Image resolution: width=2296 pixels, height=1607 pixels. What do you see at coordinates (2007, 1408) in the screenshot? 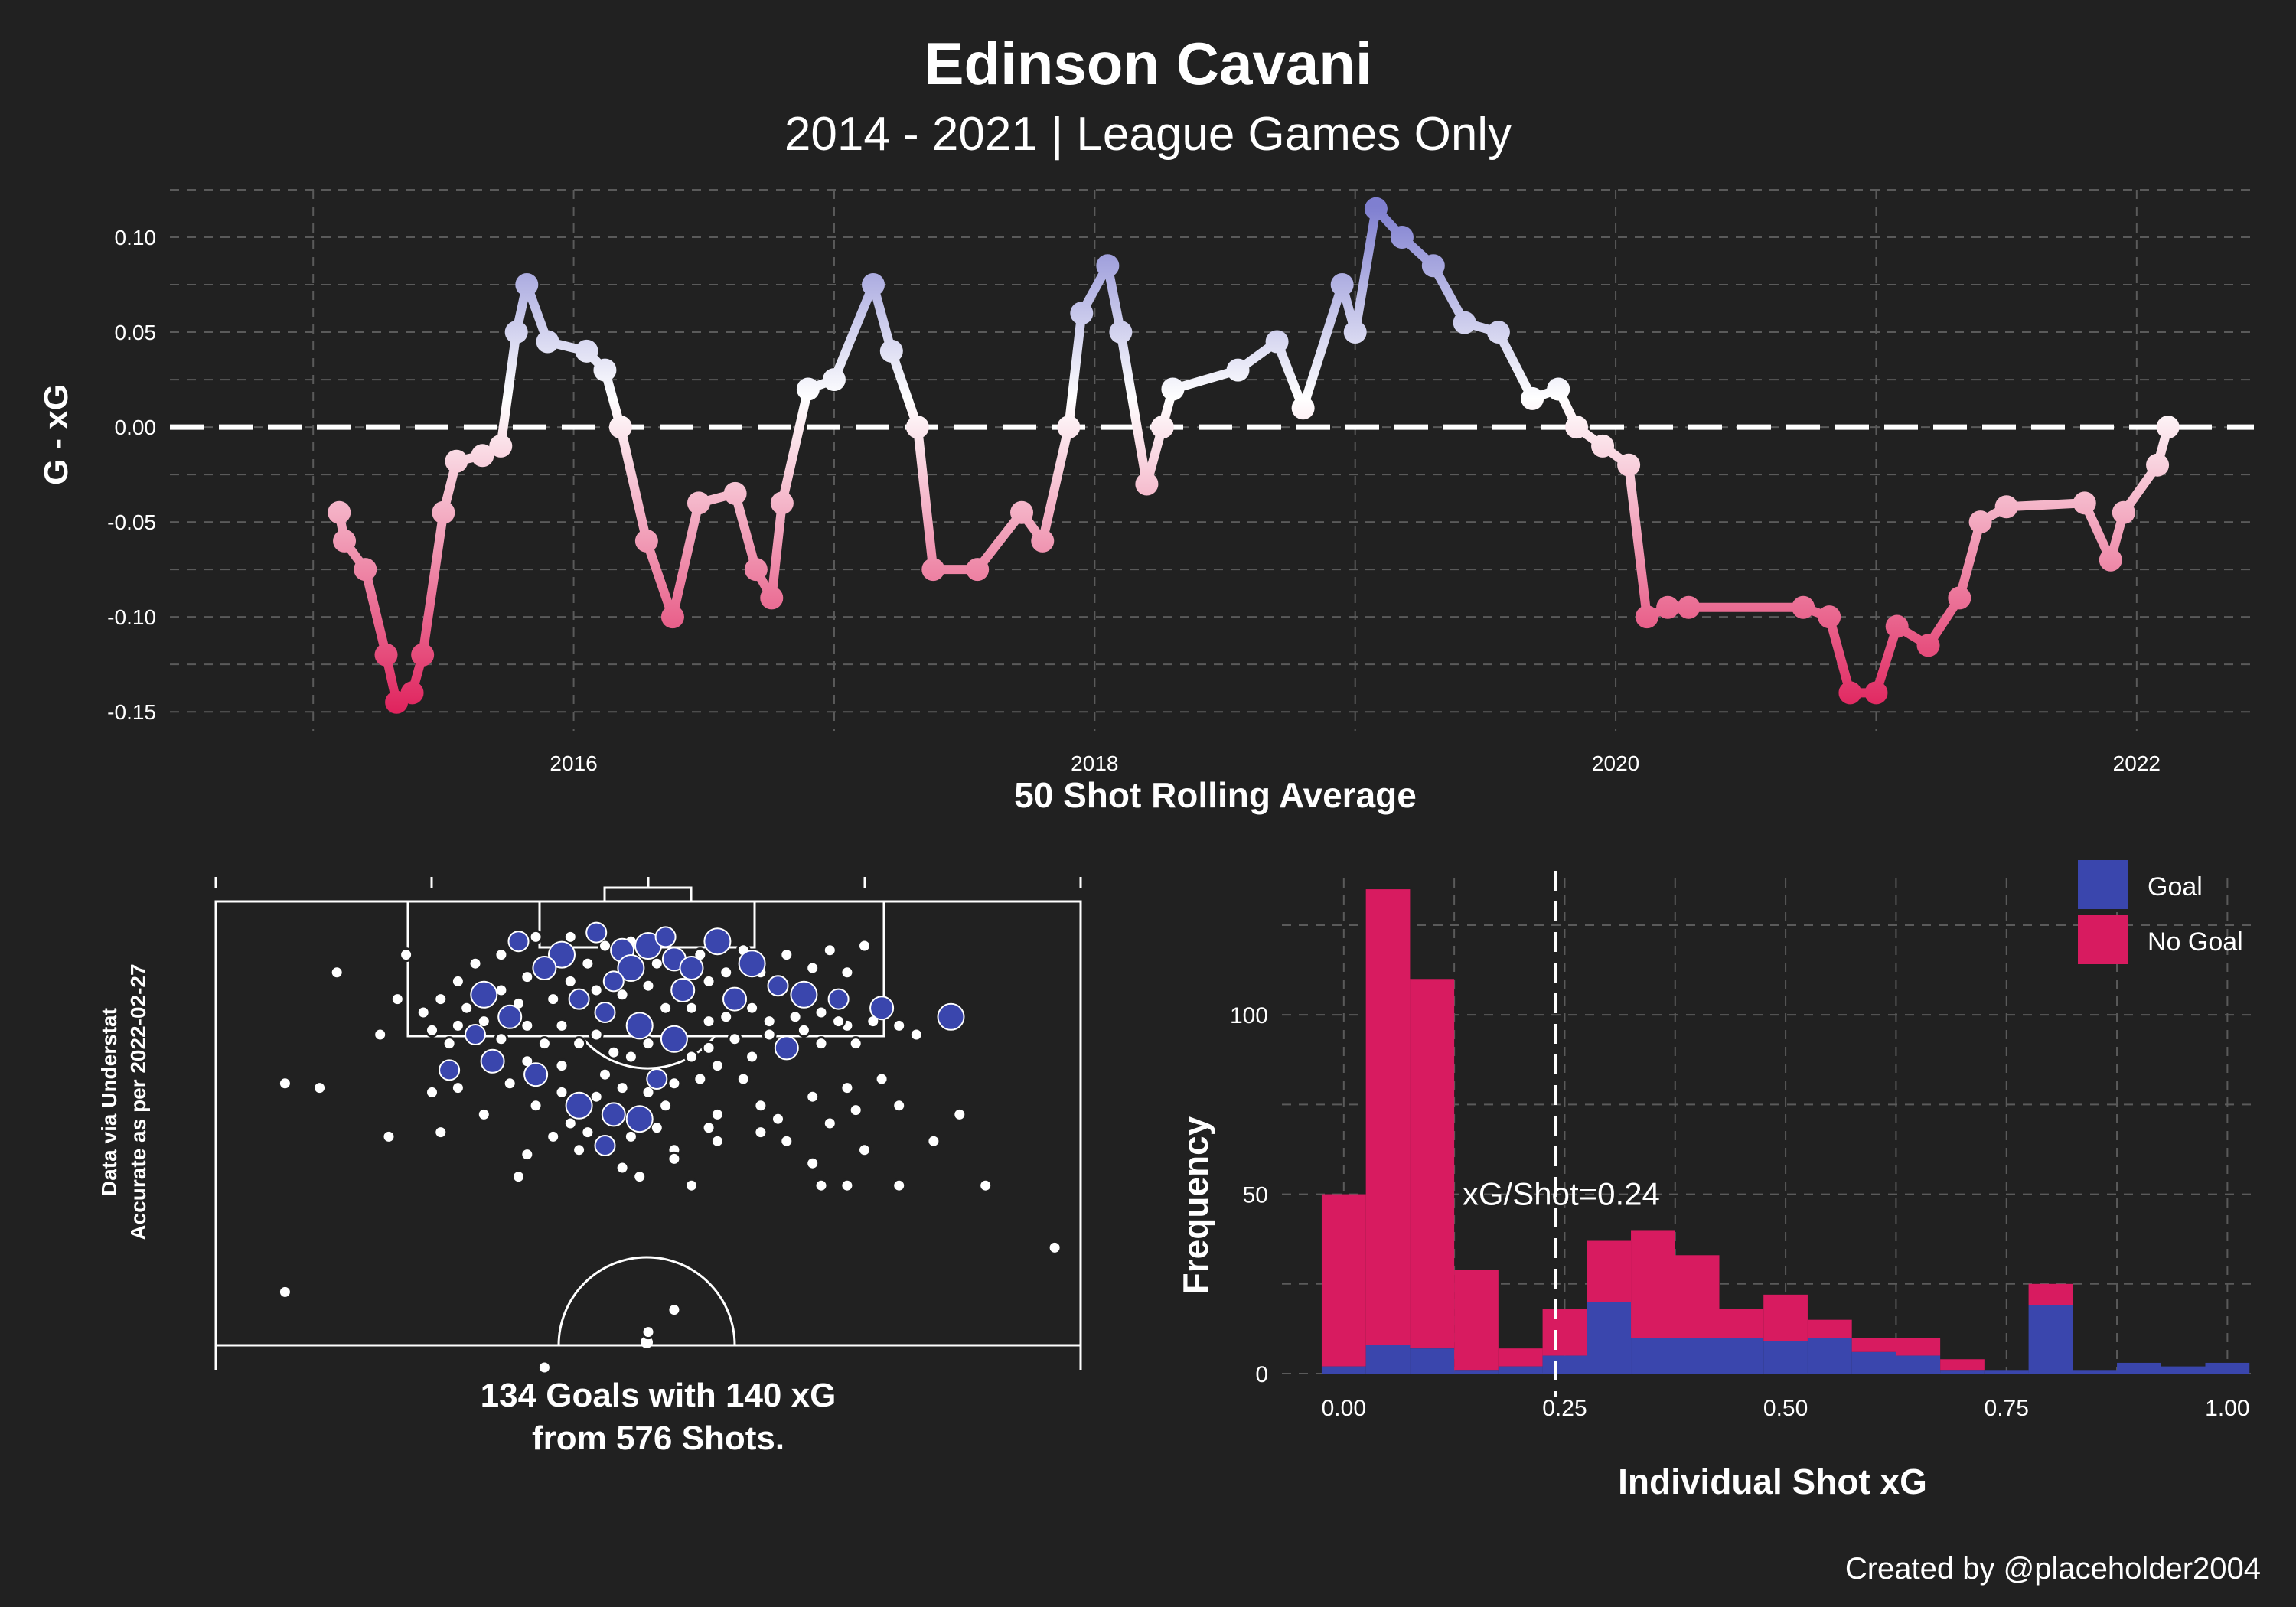
I see `hist-x-tick-label: 0.75` at bounding box center [2007, 1408].